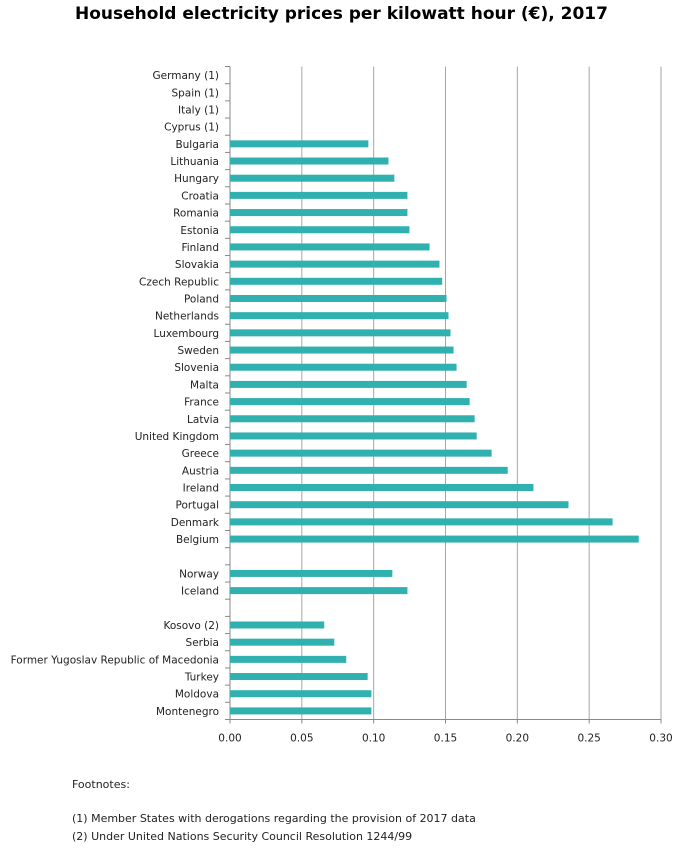 The image size is (683, 849). Describe the element at coordinates (199, 351) in the screenshot. I see `category-label: Sweden` at that location.